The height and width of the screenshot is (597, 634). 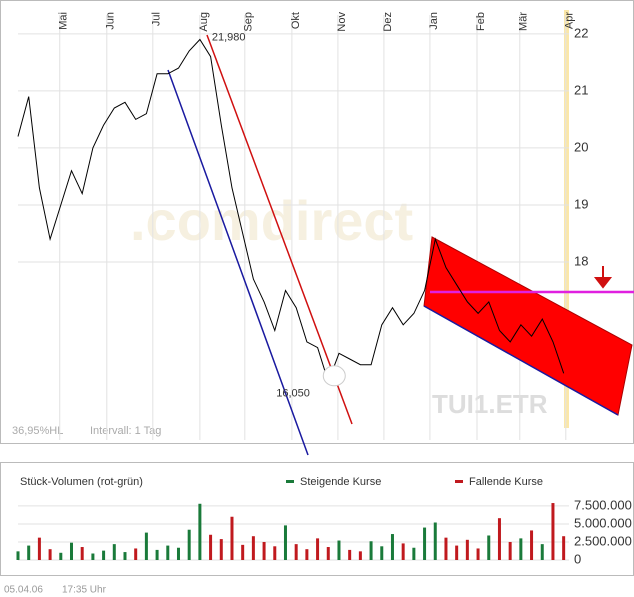 What do you see at coordinates (342, 22) in the screenshot?
I see `x-tick-label: Nov` at bounding box center [342, 22].